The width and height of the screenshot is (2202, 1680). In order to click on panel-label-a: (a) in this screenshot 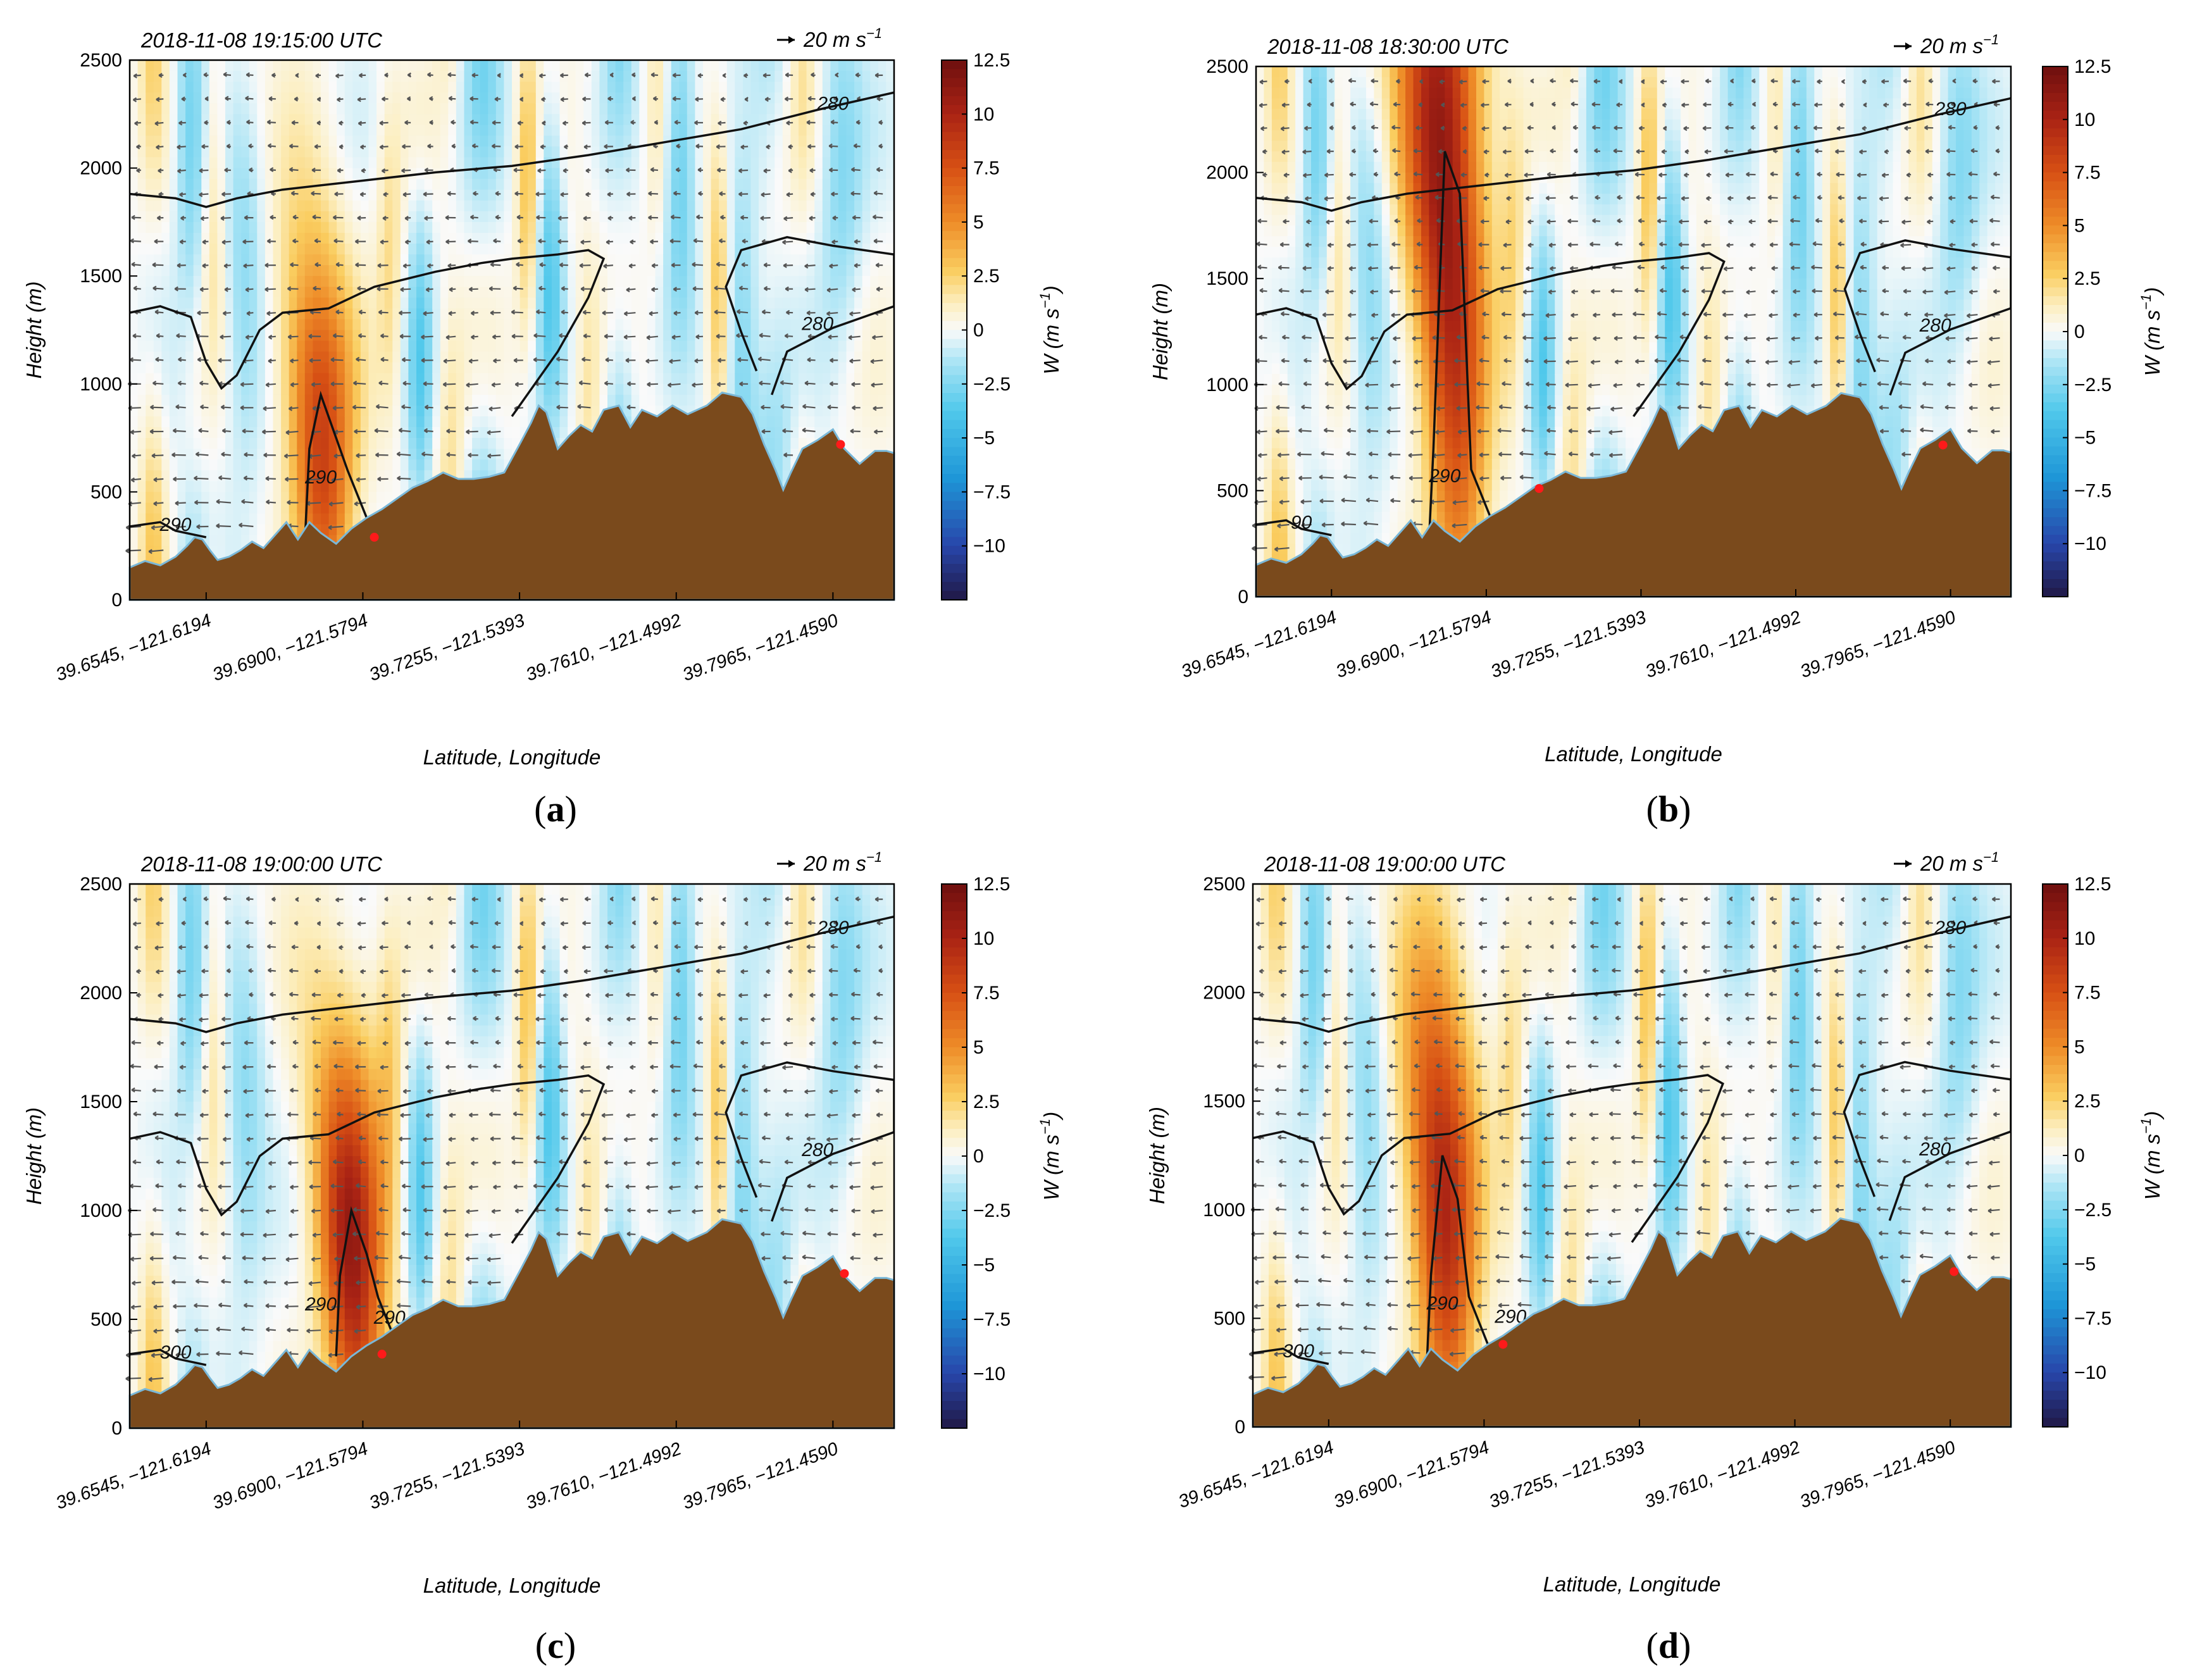, I will do `click(555, 809)`.